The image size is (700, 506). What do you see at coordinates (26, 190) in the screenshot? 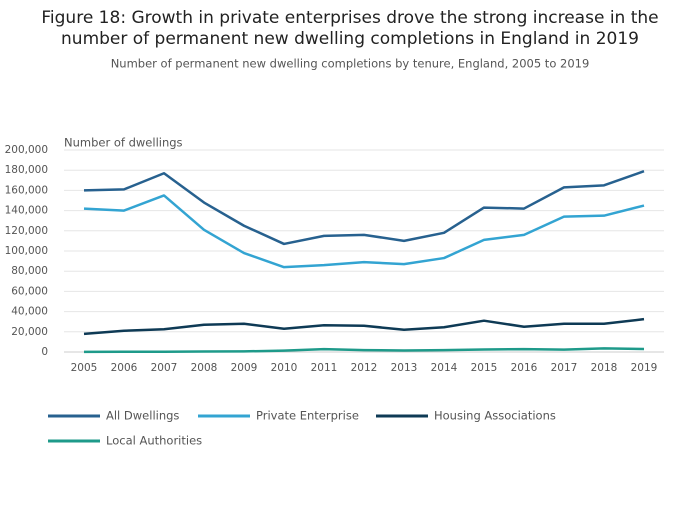
I see `y-tick-label: 160,000` at bounding box center [26, 190].